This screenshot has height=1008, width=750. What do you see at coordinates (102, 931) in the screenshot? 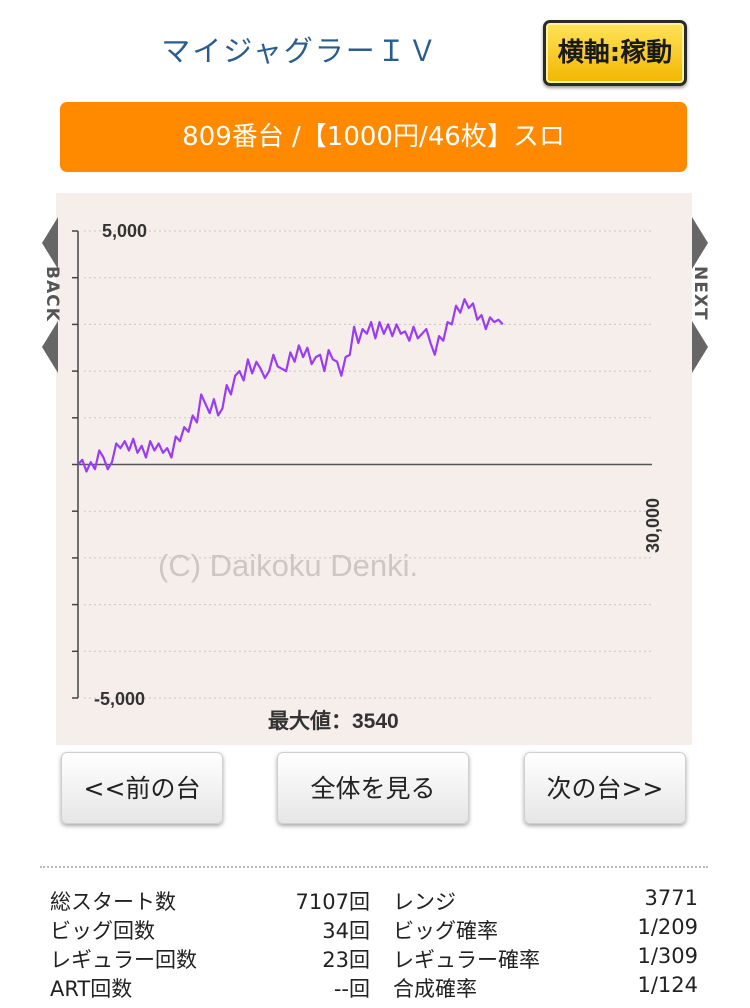
I see `stat-label: ビッグ回数` at bounding box center [102, 931].